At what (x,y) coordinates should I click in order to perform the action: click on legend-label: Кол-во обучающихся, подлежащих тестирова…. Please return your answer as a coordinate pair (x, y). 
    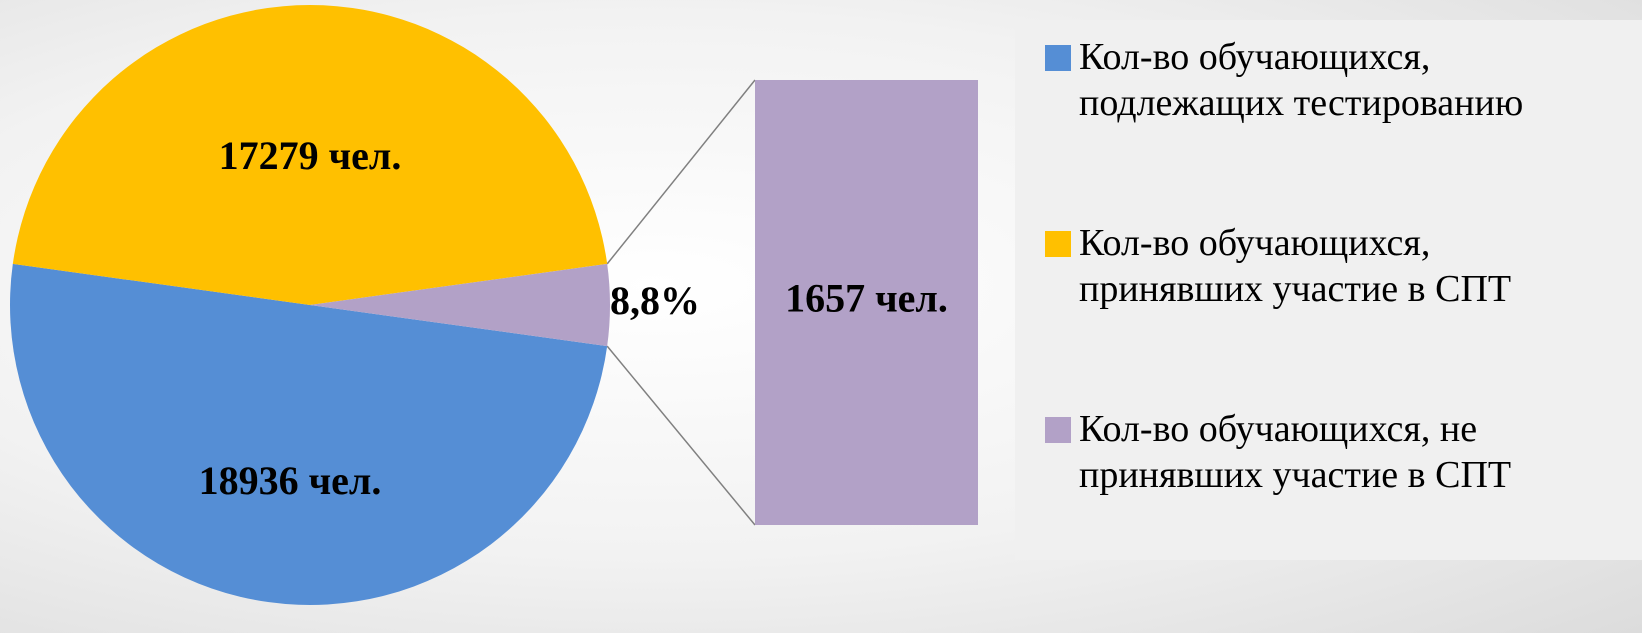
    Looking at the image, I should click on (1301, 80).